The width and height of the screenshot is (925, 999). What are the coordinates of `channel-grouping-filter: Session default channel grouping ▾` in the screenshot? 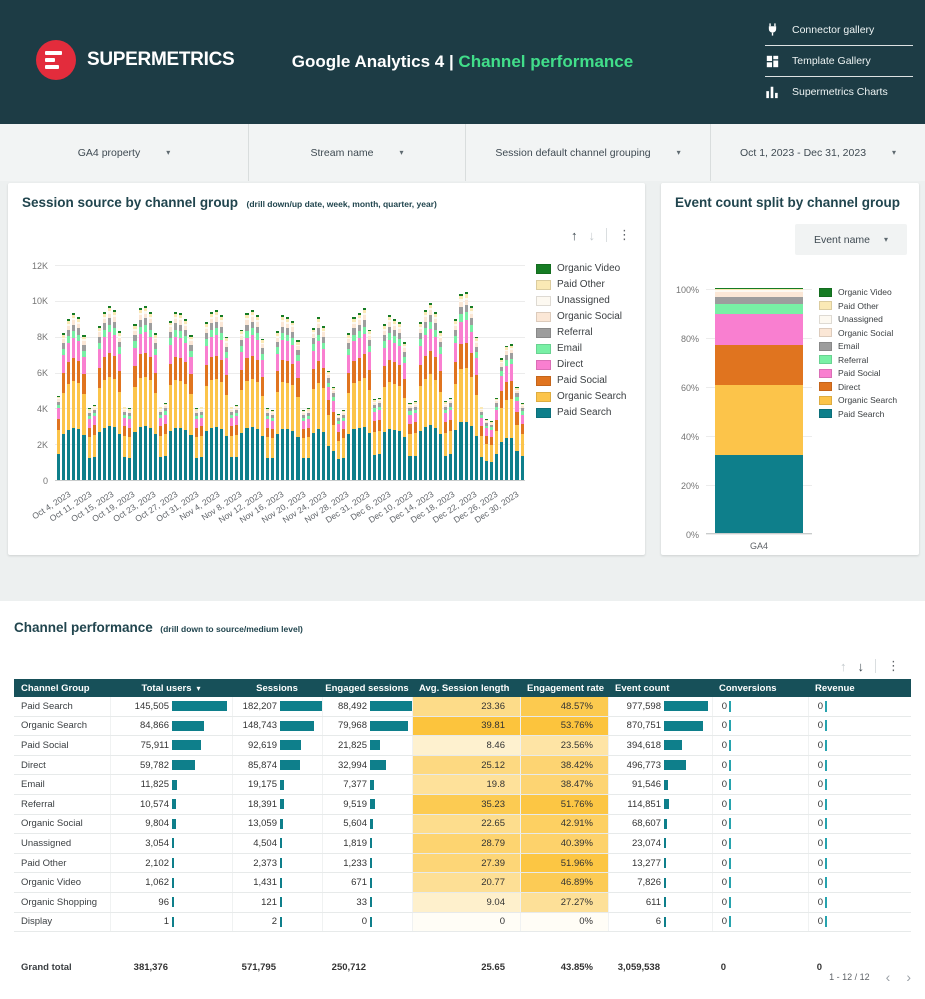 It's located at (587, 152).